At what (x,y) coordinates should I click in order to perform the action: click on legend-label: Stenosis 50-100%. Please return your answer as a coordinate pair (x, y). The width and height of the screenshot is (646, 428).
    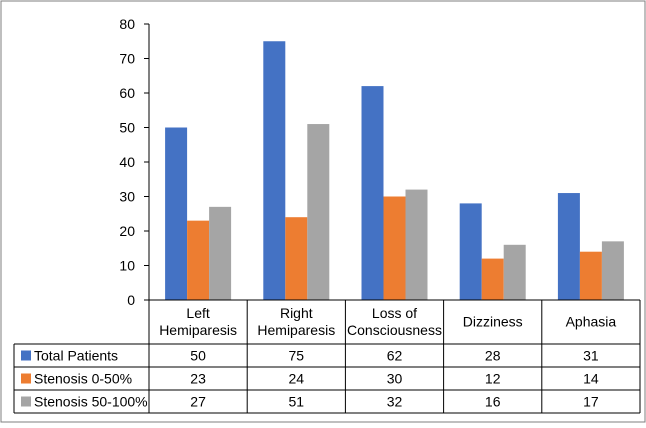
    Looking at the image, I should click on (91, 402).